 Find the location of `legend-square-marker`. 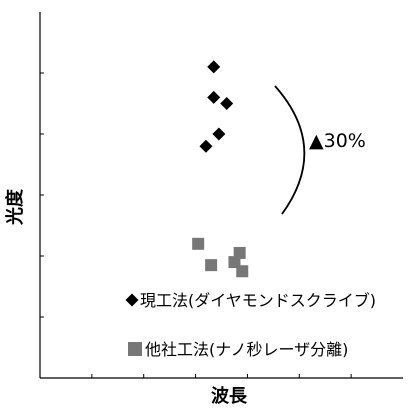

legend-square-marker is located at coordinates (135, 349).